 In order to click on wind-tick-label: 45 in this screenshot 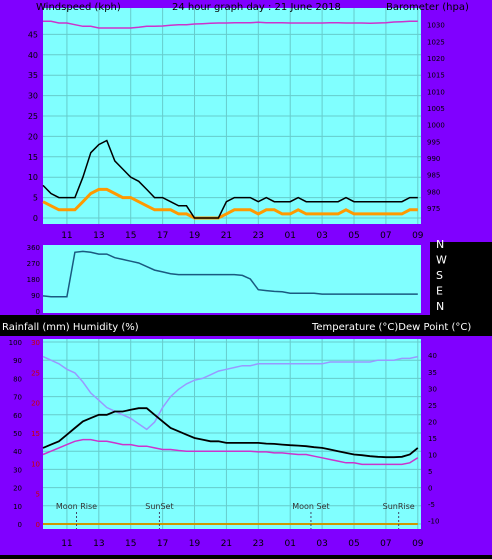, I will do `click(33, 34)`.